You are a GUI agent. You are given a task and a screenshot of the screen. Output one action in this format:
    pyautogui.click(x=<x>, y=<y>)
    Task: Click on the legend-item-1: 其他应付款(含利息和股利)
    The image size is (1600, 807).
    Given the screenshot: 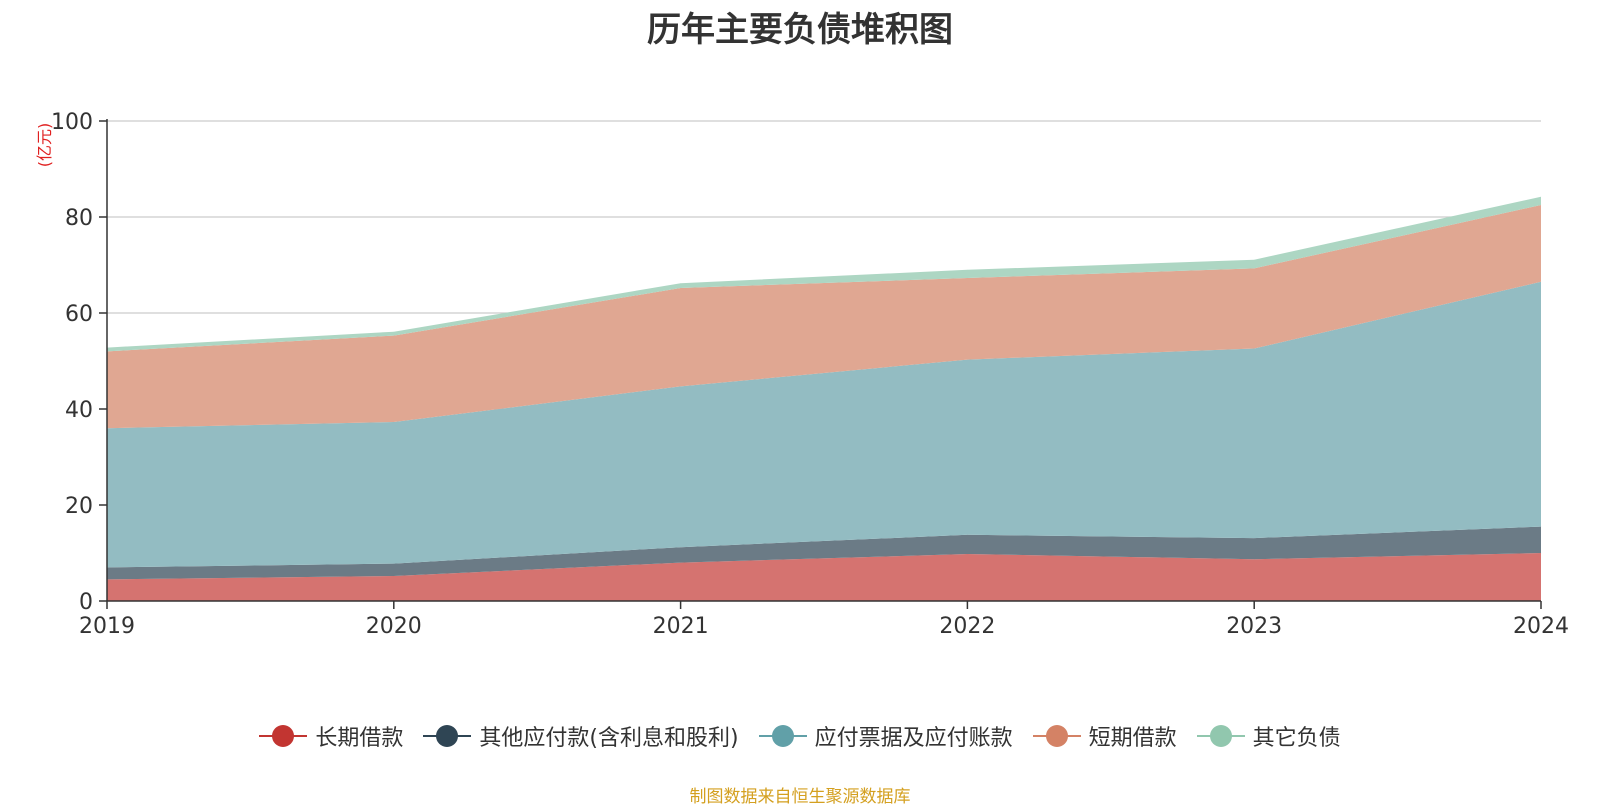 What is the action you would take?
    pyautogui.click(x=580, y=736)
    